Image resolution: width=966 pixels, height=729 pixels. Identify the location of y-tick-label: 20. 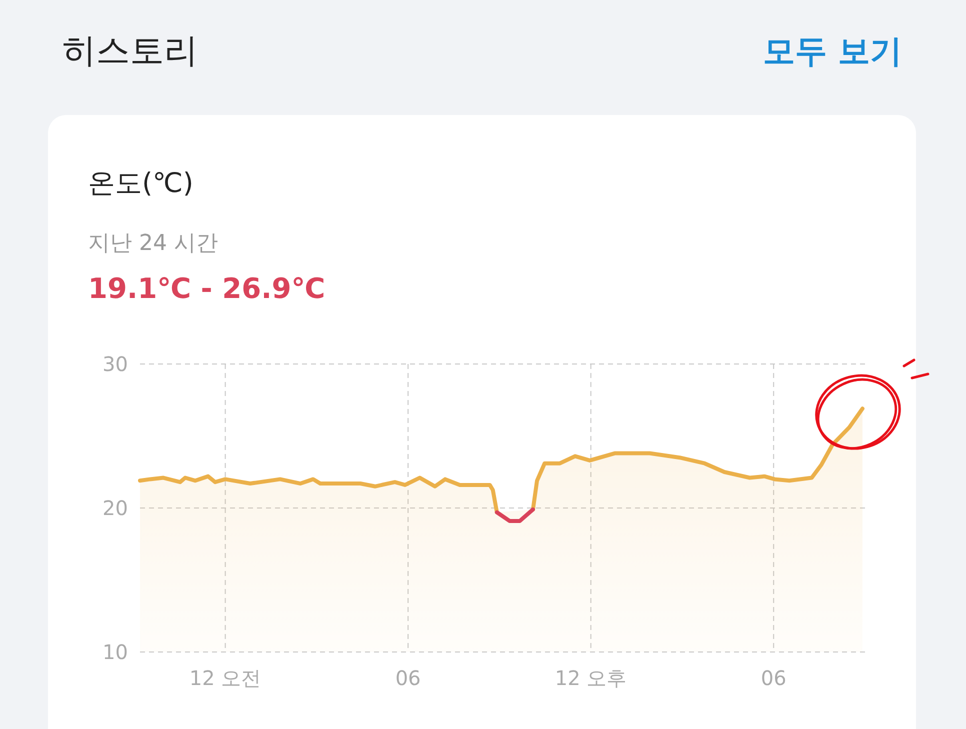
(115, 508).